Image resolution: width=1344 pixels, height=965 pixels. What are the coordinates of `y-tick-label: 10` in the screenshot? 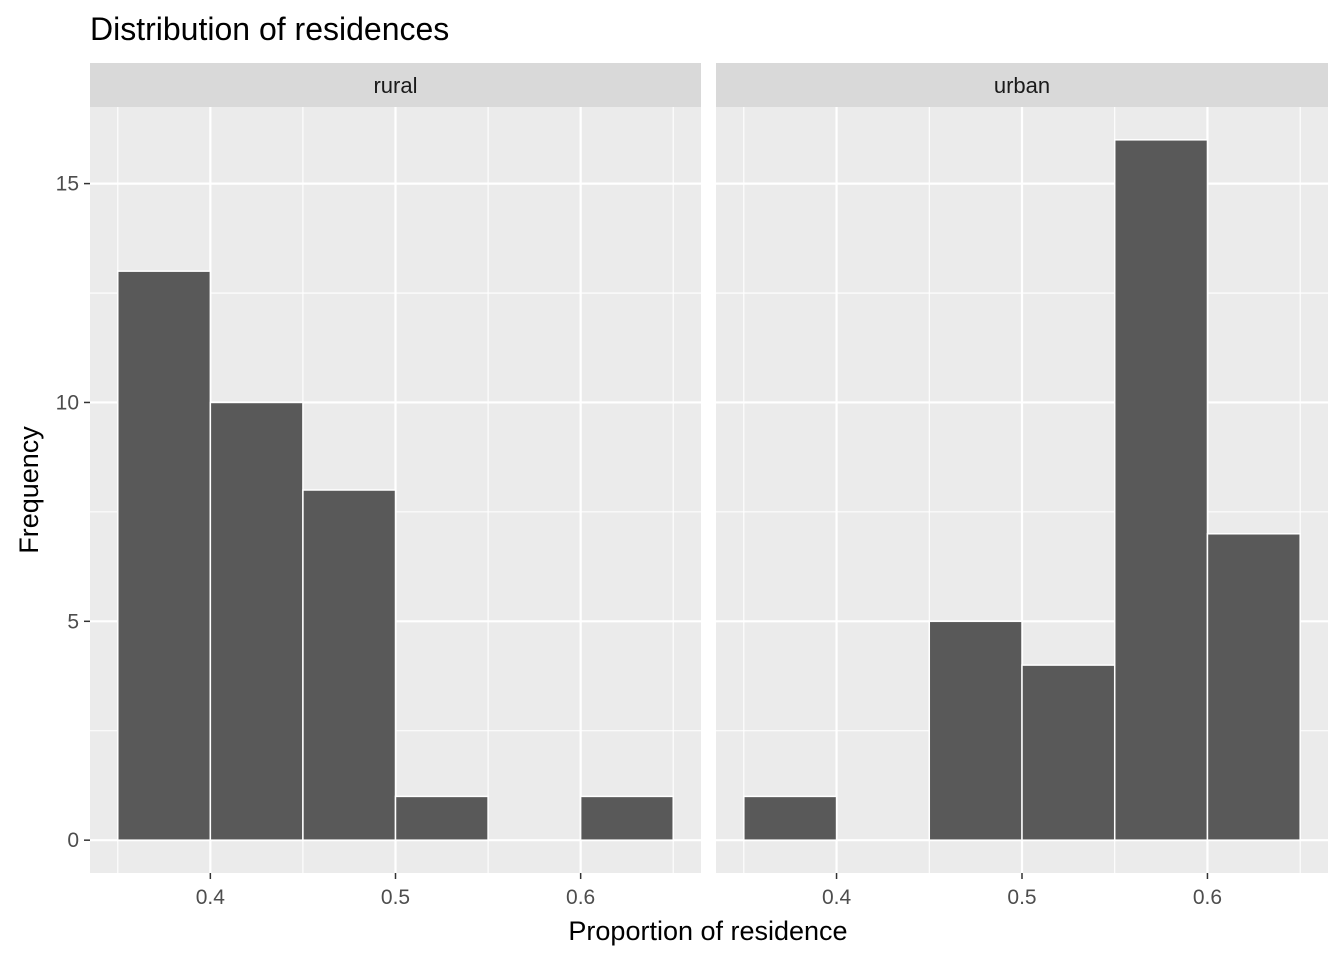 It's located at (67, 402).